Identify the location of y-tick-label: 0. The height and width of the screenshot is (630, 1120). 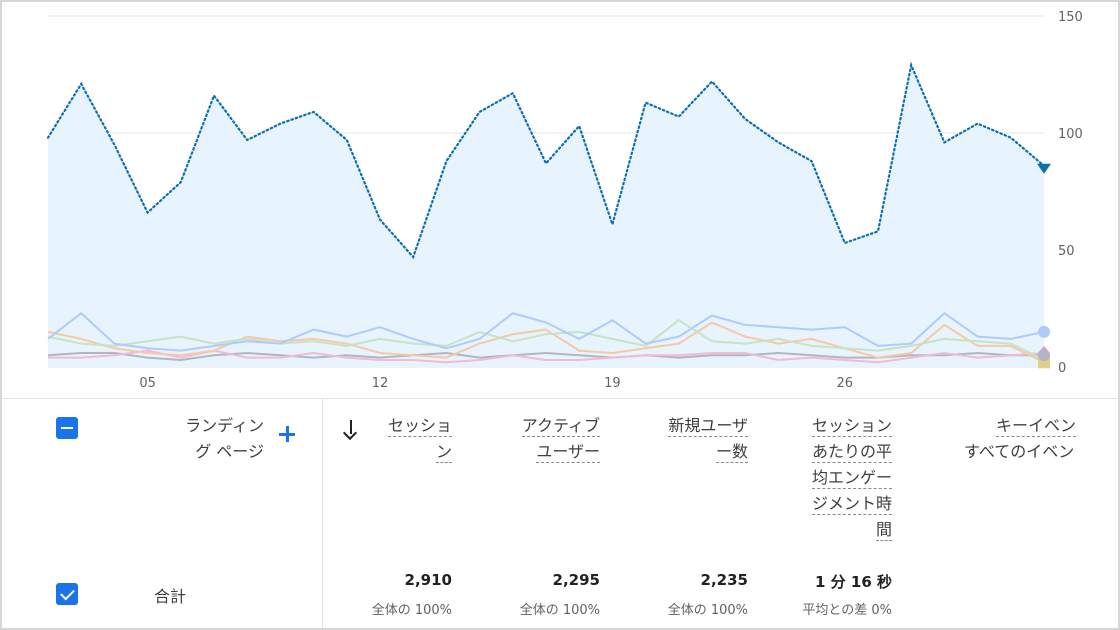
(1062, 368).